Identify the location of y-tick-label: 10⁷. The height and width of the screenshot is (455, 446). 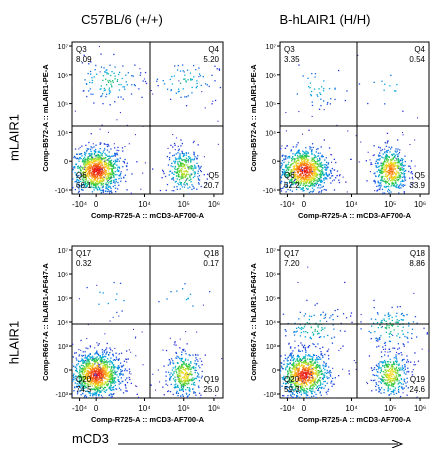
(63, 47).